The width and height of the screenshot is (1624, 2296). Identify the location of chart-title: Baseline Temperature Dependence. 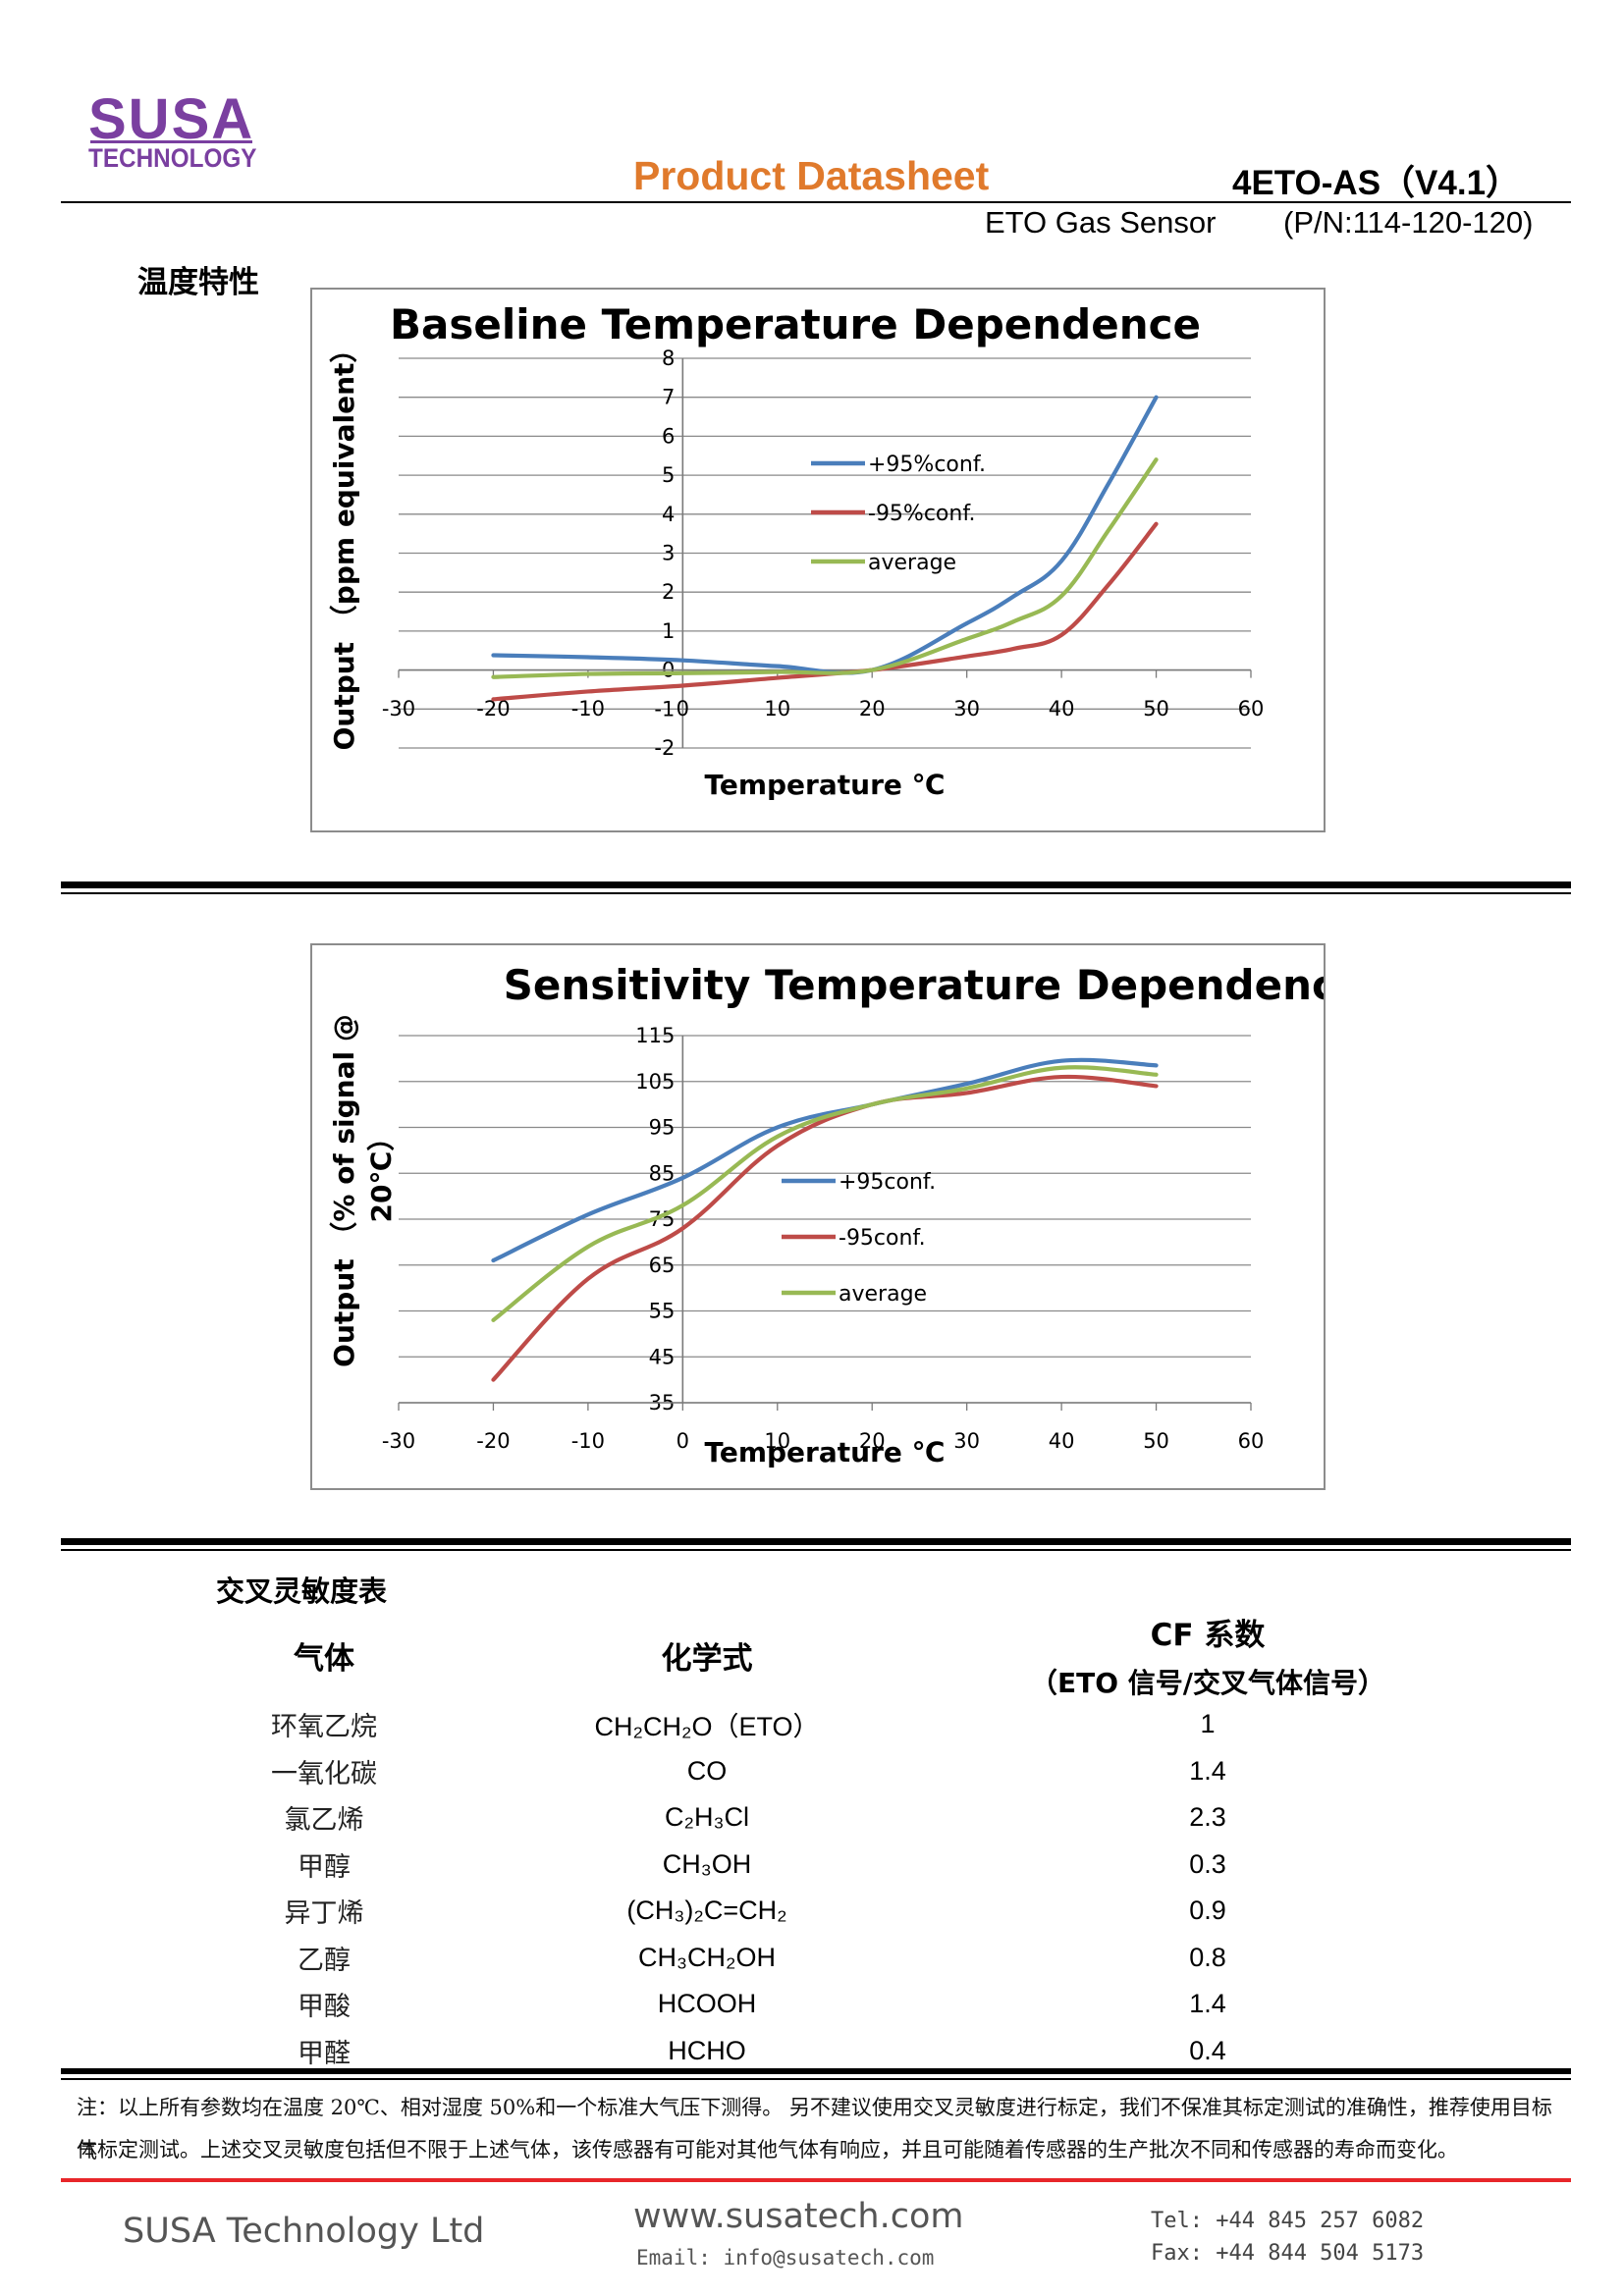
(795, 324).